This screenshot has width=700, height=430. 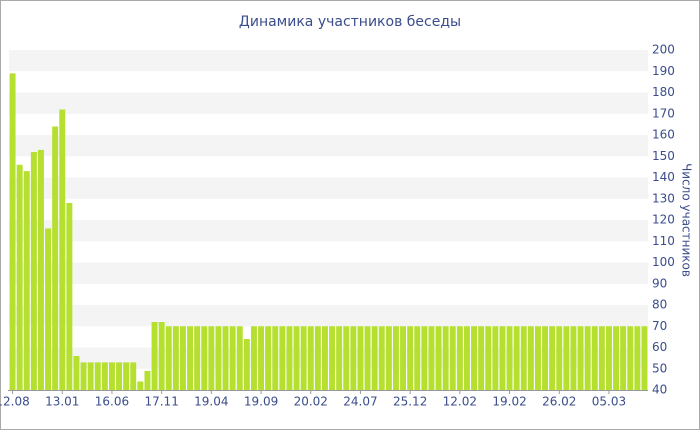 What do you see at coordinates (663, 135) in the screenshot?
I see `y-tick-label: 160` at bounding box center [663, 135].